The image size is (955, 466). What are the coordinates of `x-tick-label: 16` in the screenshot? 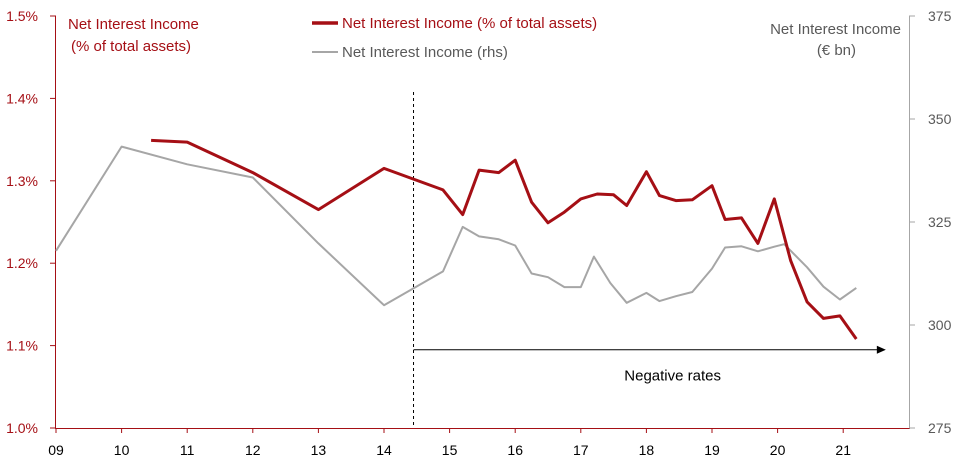 It's located at (515, 450).